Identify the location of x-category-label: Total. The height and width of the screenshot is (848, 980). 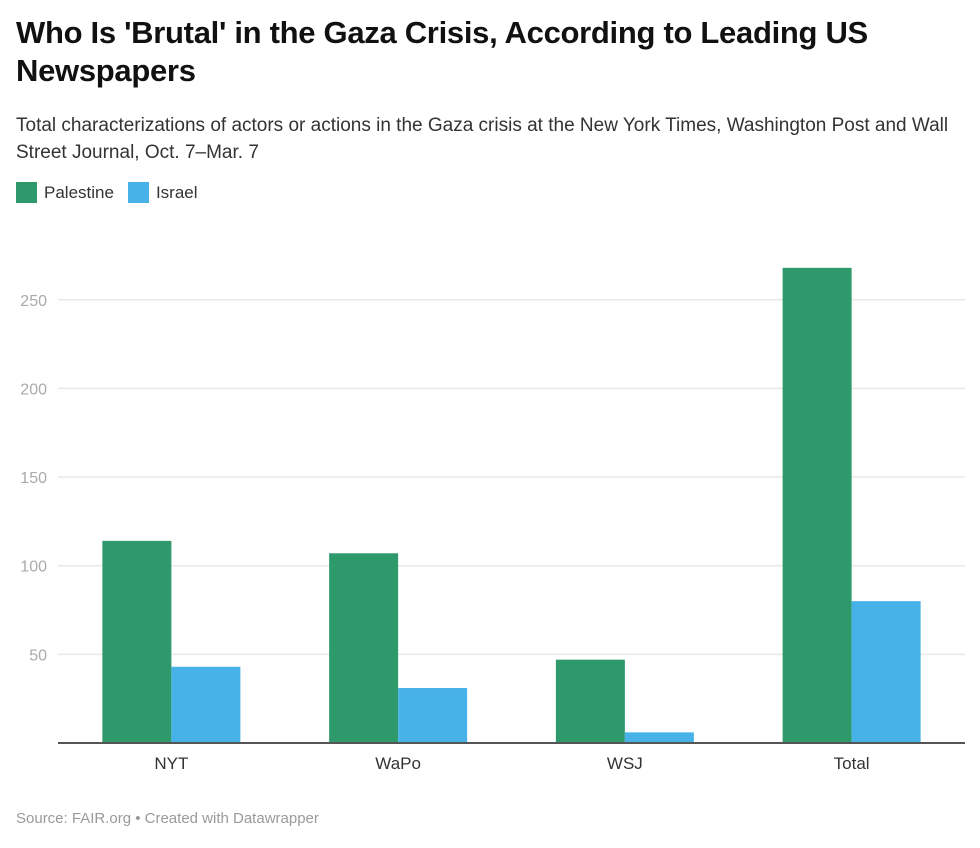
(852, 763).